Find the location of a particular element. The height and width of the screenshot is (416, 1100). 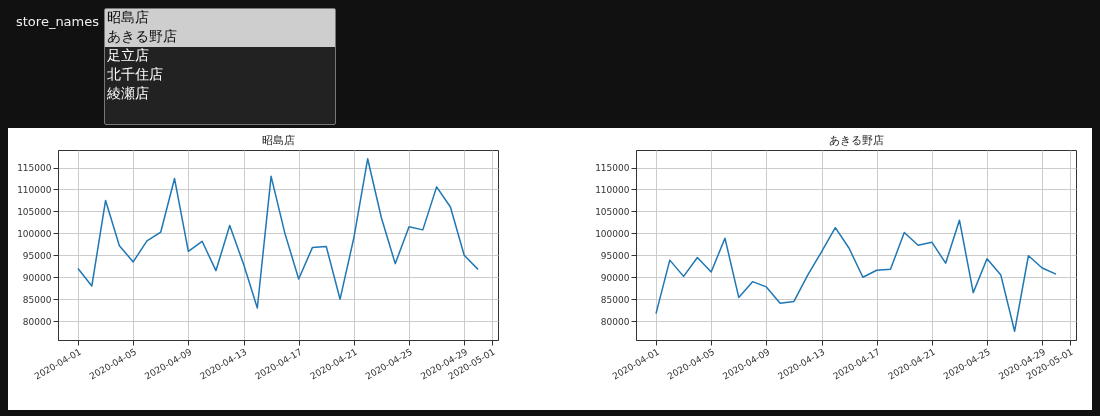

text: 綾瀬店 is located at coordinates (220, 94).